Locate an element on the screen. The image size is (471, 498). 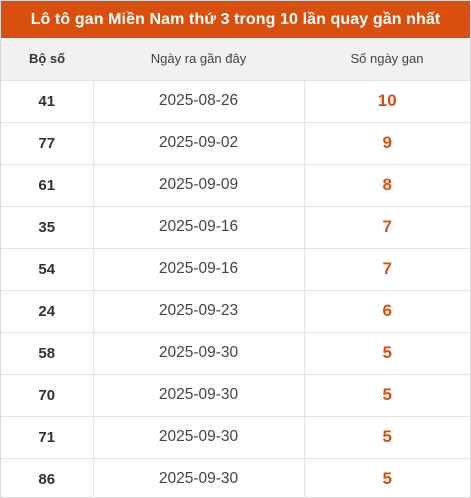
cell-date: 2025-09-02 is located at coordinates (198, 143).